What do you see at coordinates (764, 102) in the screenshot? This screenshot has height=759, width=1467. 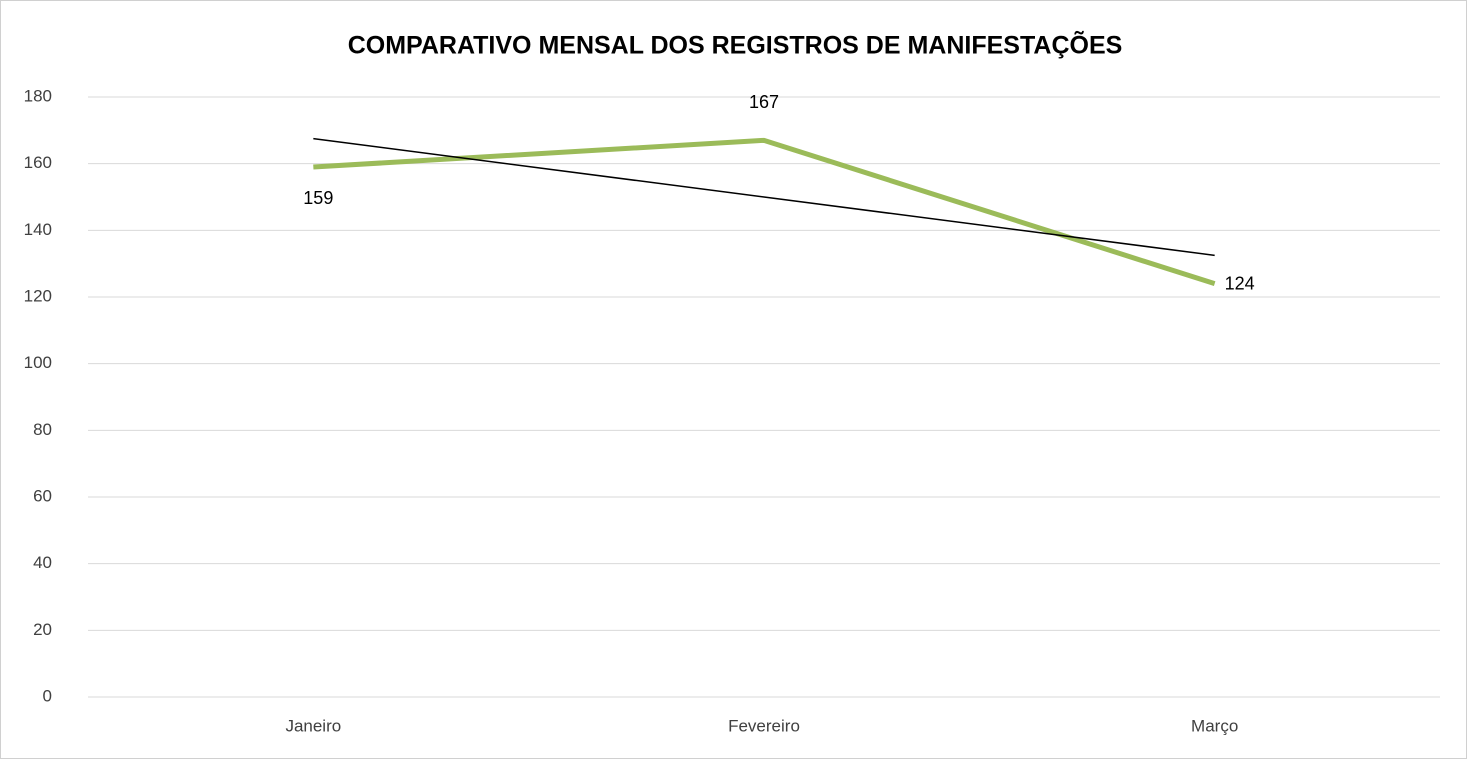 I see `data-label: 167` at bounding box center [764, 102].